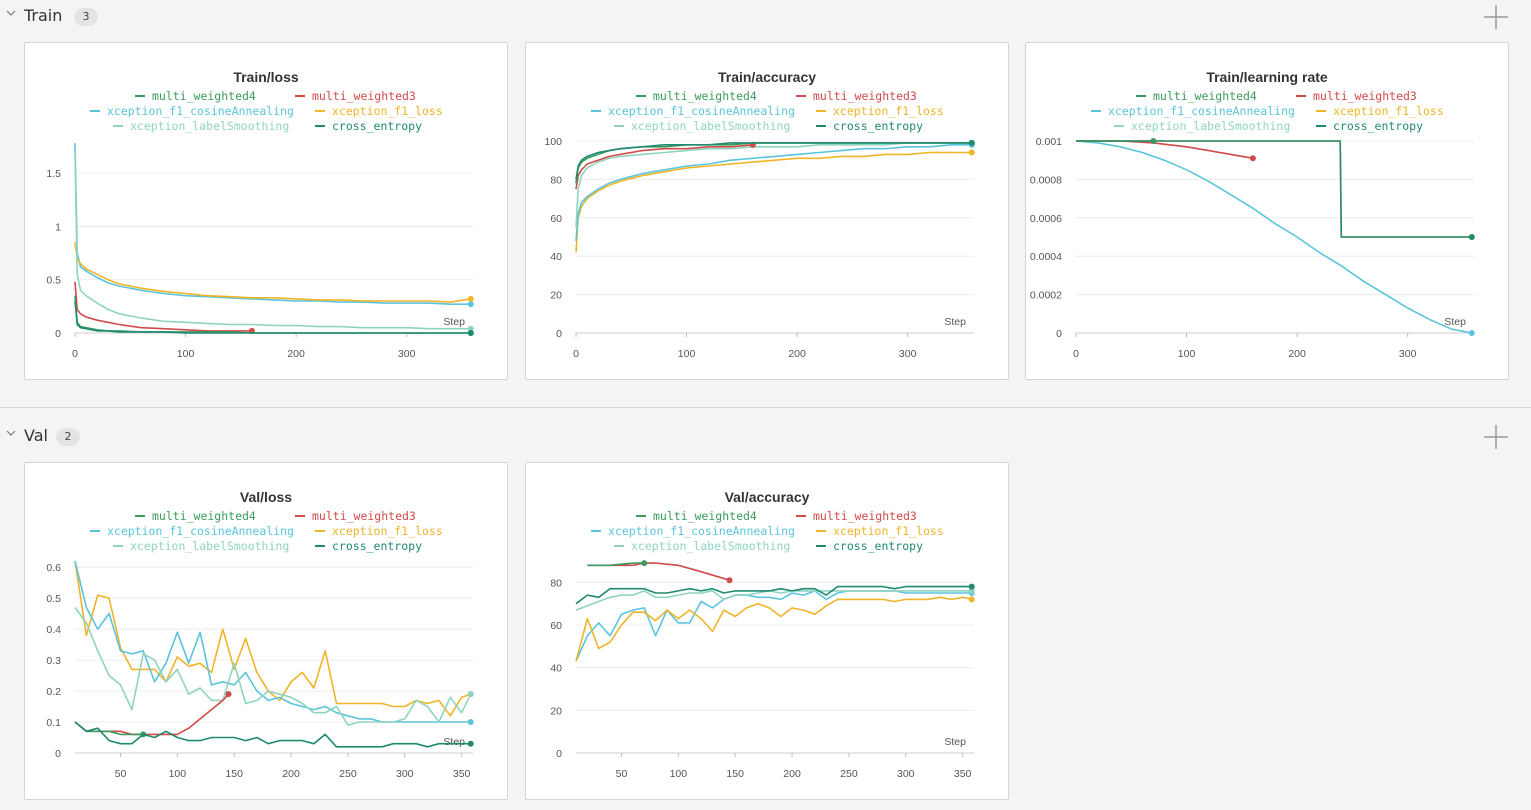  I want to click on chart-title: Train/accuracy, so click(767, 77).